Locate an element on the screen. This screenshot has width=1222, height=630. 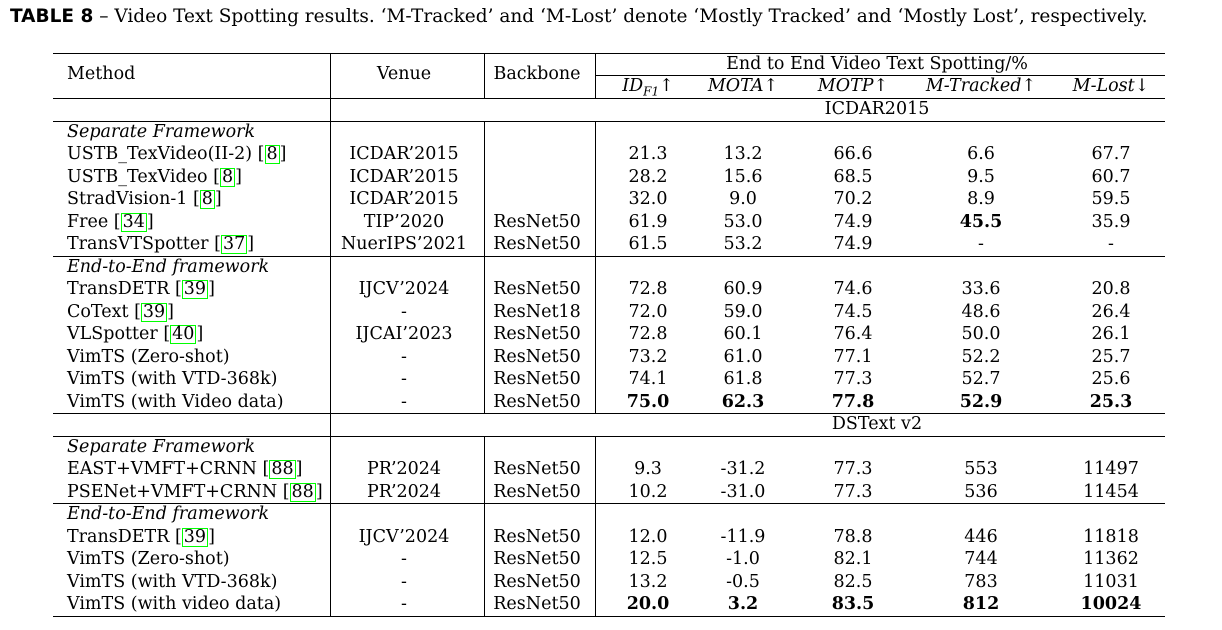
header-method: Method is located at coordinates (101, 74).